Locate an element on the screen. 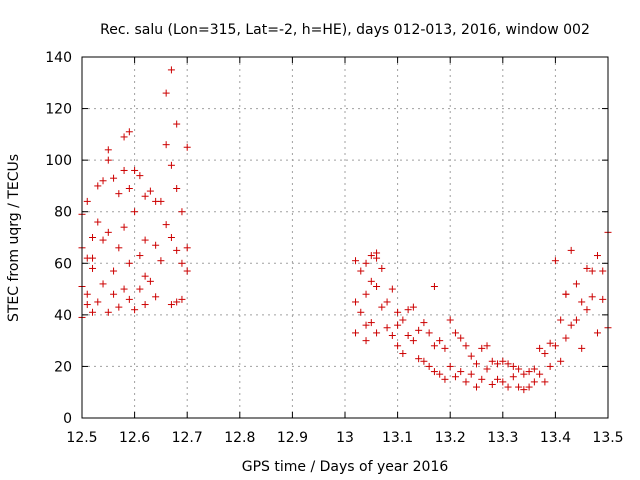  x-tick-label: 13.1 is located at coordinates (397, 438).